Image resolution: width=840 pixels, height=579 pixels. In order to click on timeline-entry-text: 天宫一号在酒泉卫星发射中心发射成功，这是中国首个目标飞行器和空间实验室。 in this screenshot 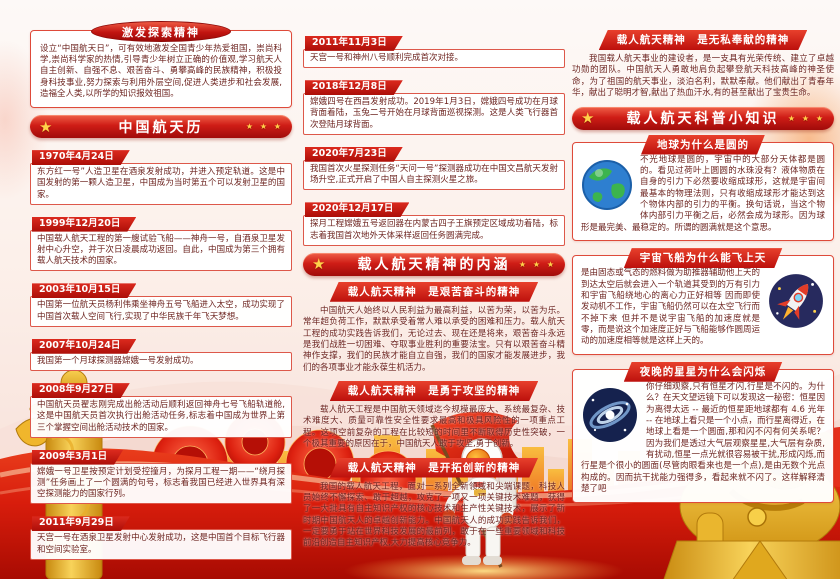, I will do `click(161, 544)`.